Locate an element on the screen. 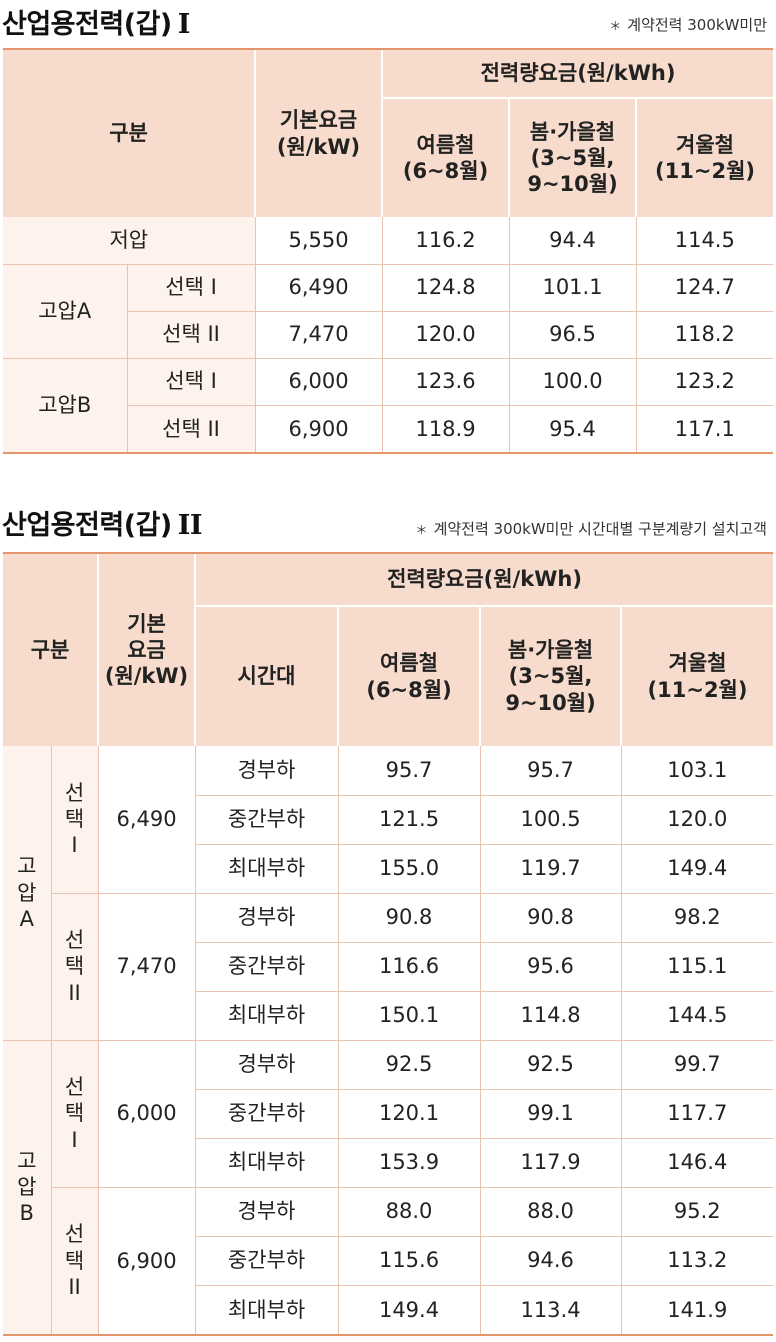 This screenshot has width=776, height=1342. t1-summer-cell: 120.0 is located at coordinates (445, 334).